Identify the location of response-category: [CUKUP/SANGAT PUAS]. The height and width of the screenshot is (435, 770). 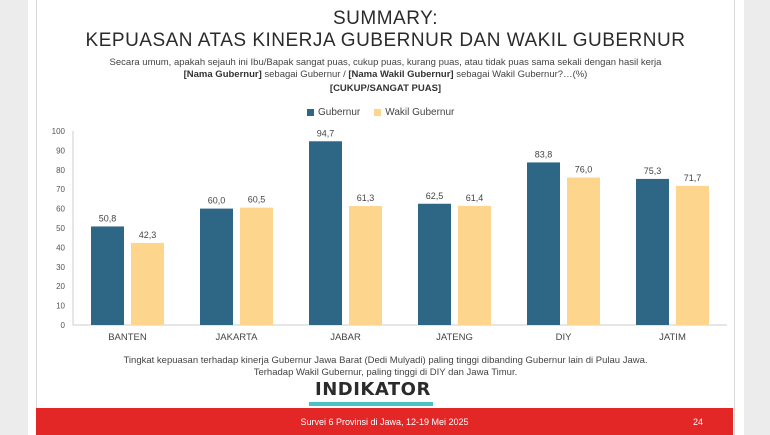
(385, 88).